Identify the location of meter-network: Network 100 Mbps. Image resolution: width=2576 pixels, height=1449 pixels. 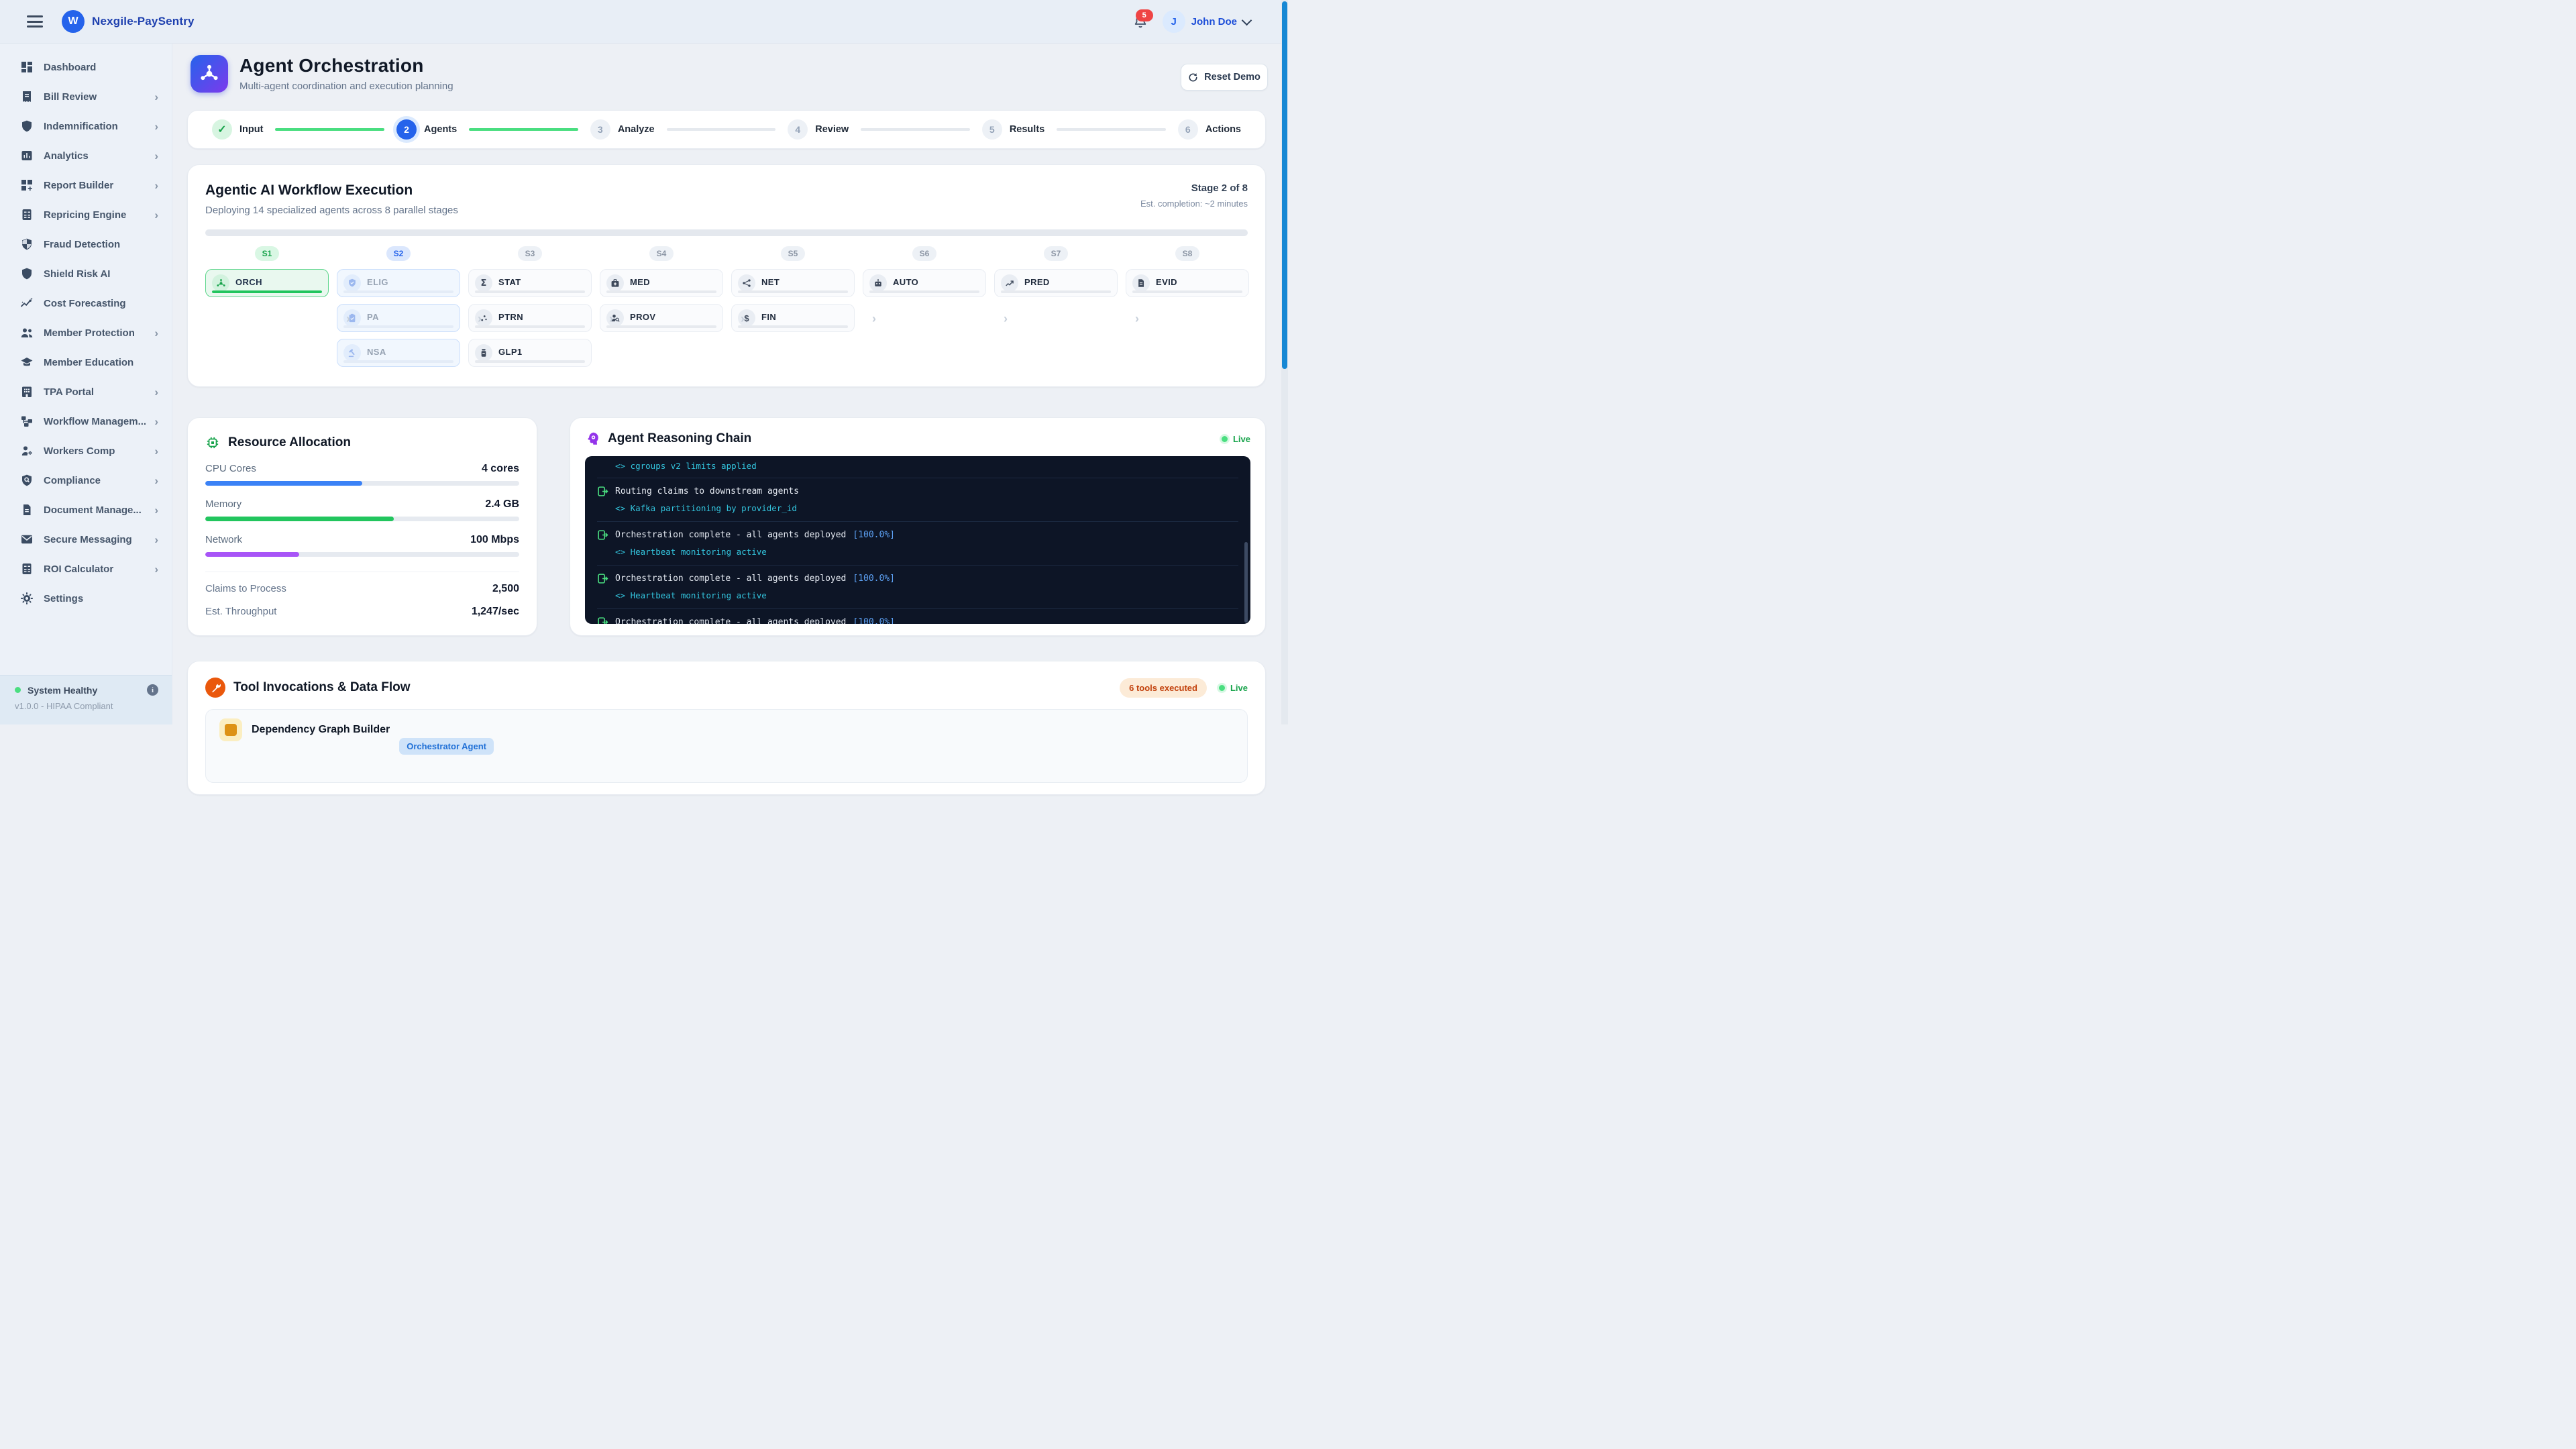
(362, 545).